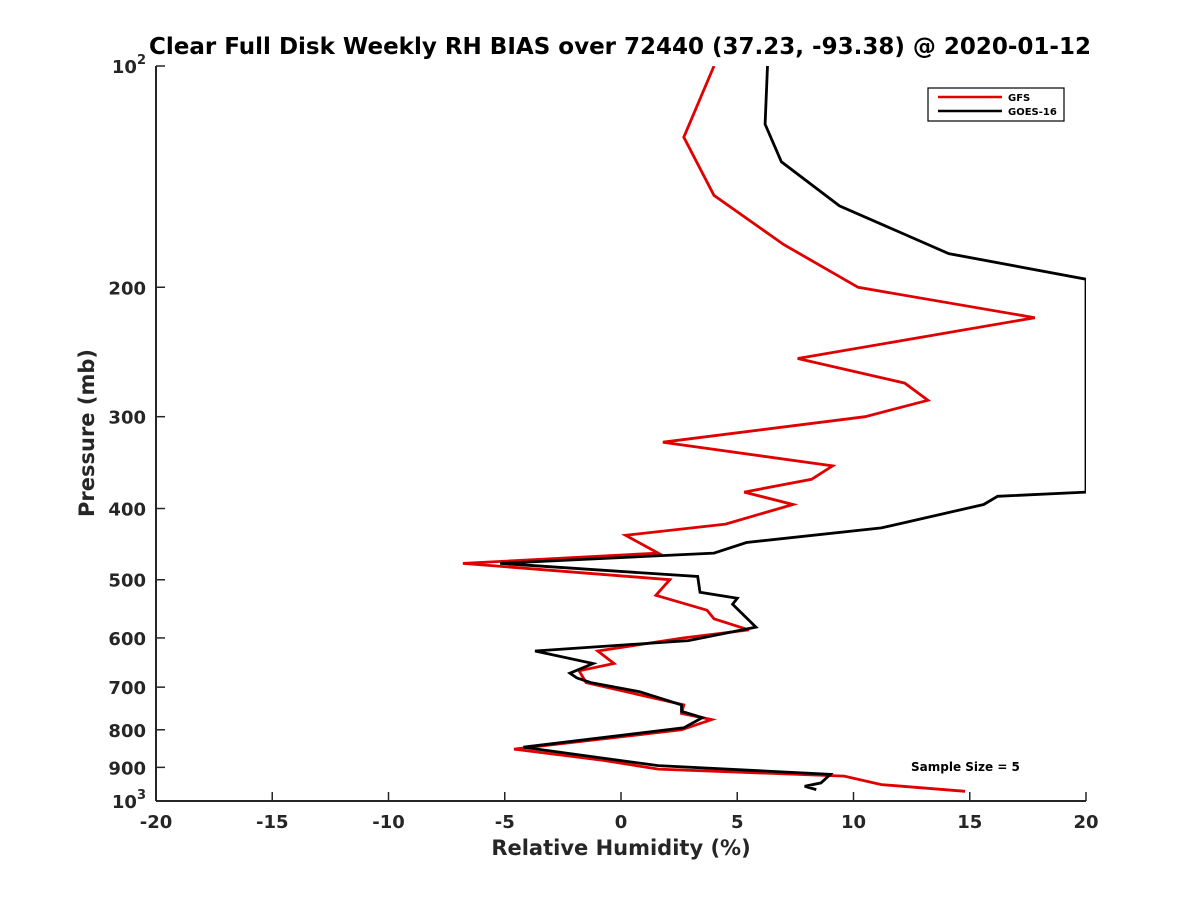  Describe the element at coordinates (127, 288) in the screenshot. I see `y-tick-label: 200` at that location.